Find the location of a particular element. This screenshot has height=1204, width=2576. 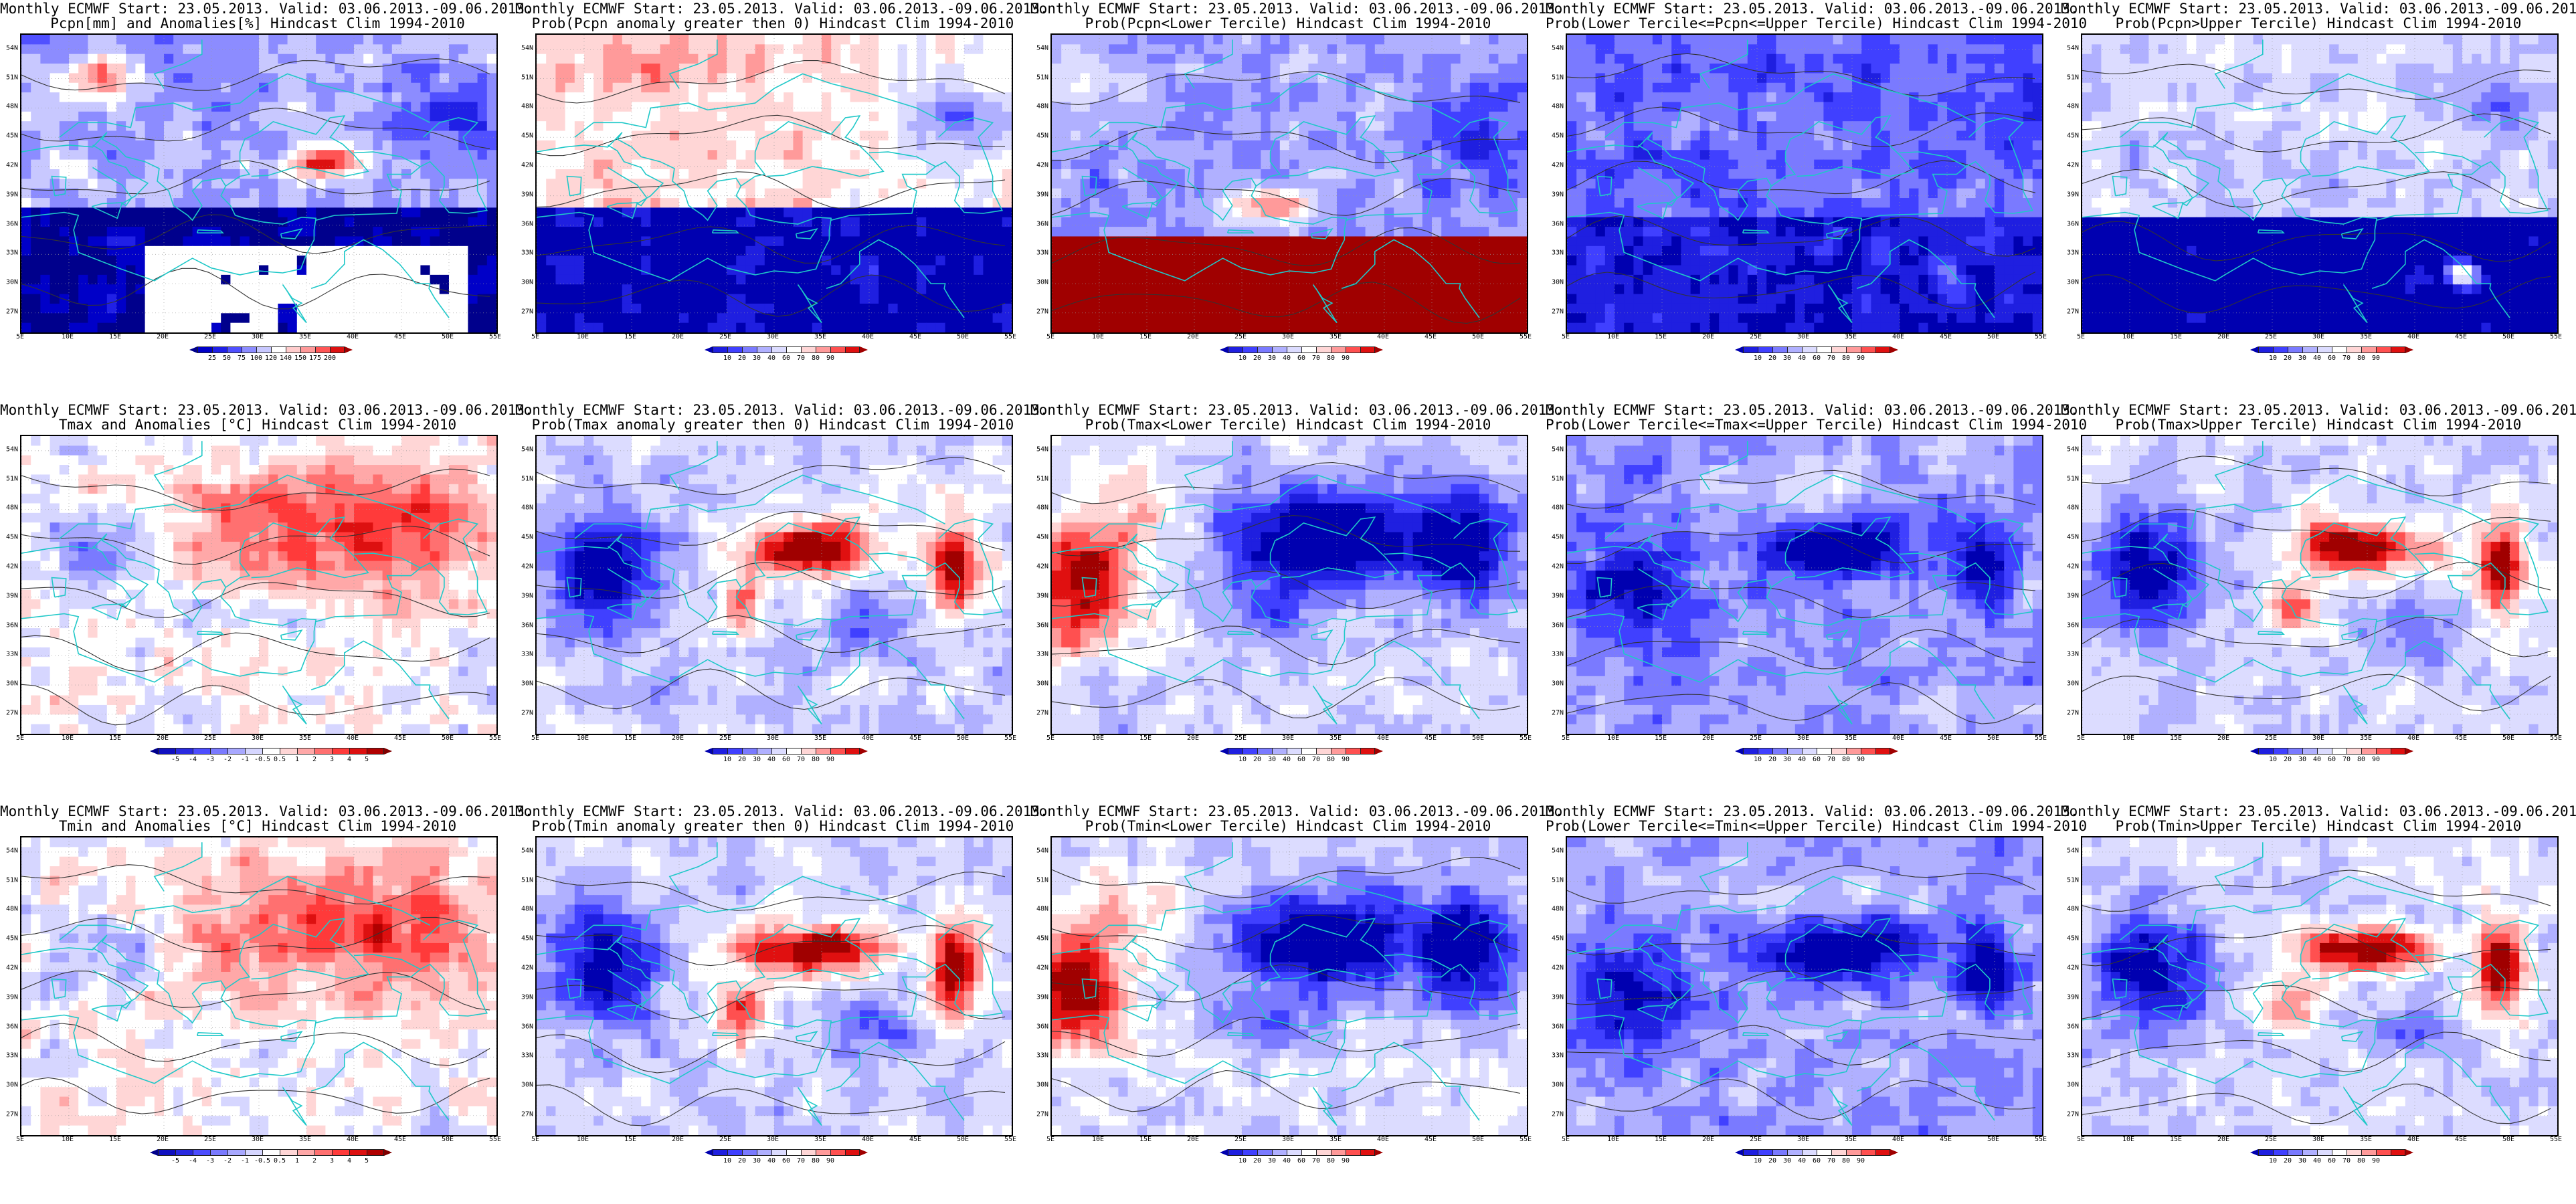

coastline is located at coordinates (1200, 233).